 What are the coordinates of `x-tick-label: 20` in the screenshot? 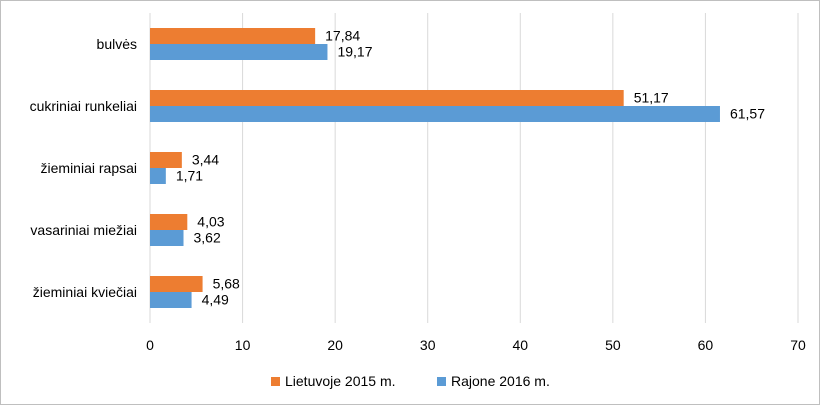 It's located at (335, 345).